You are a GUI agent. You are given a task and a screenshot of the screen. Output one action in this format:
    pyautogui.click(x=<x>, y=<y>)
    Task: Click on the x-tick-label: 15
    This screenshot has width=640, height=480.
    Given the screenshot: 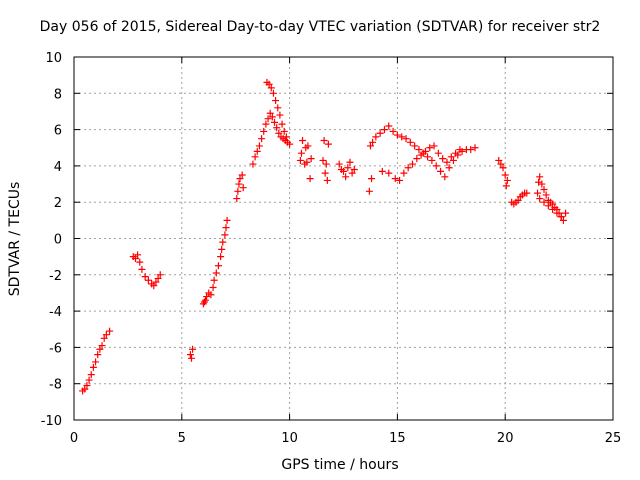 What is the action you would take?
    pyautogui.click(x=397, y=438)
    